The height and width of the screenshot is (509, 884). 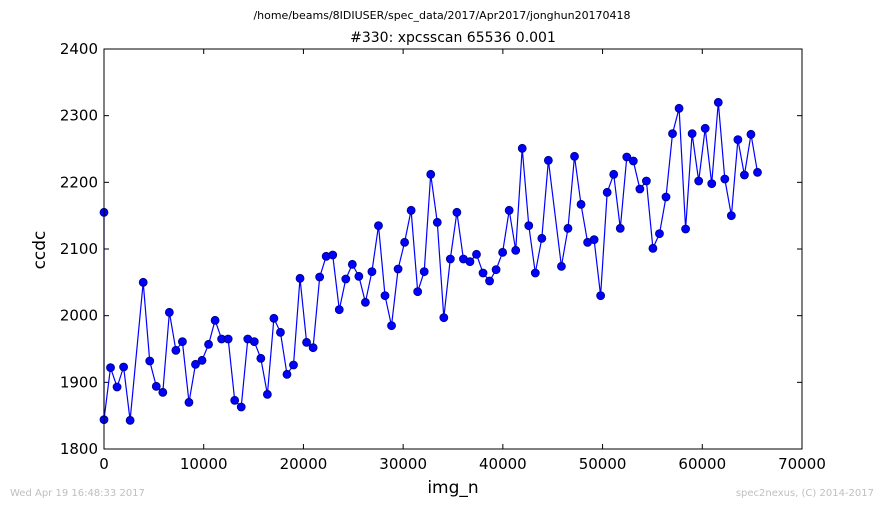 What do you see at coordinates (104, 464) in the screenshot?
I see `x-tick-label: 0` at bounding box center [104, 464].